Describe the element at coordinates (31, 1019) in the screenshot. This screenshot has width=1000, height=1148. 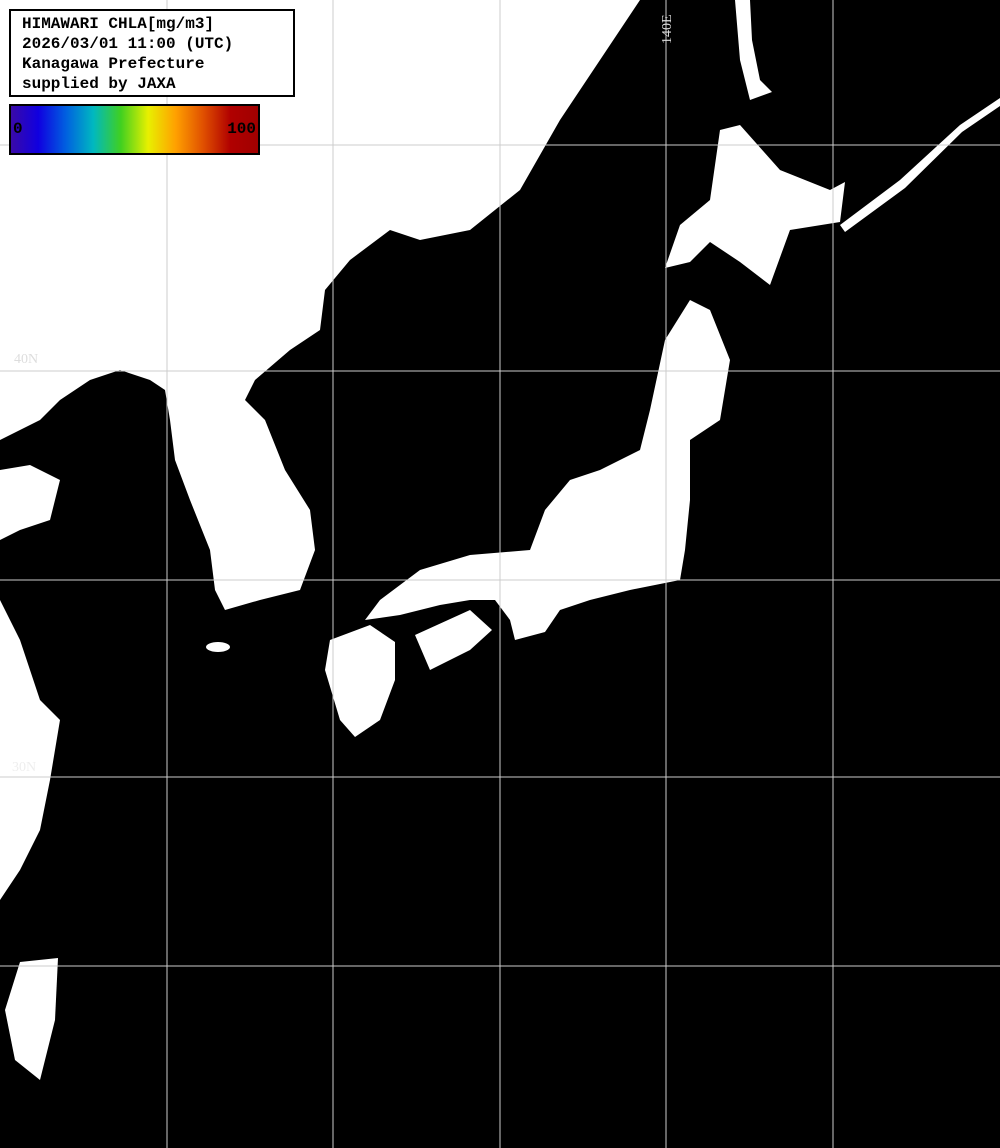
I see `land-taiwan` at that location.